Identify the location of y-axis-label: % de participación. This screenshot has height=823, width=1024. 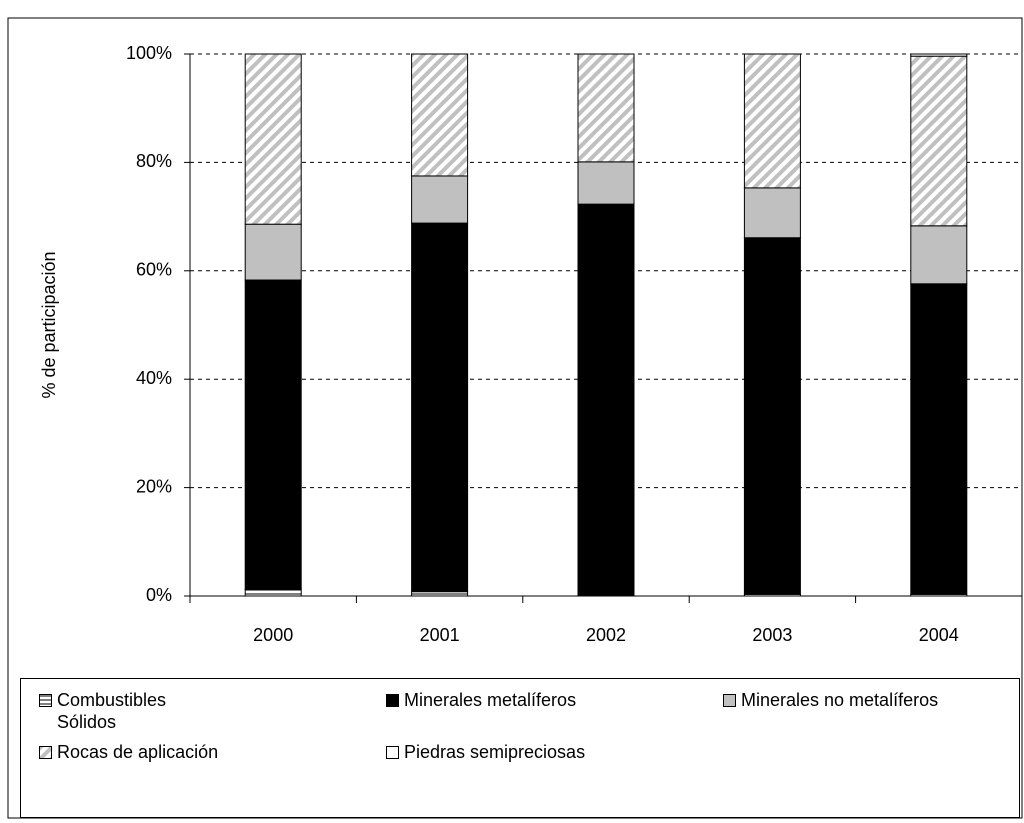
(49, 324).